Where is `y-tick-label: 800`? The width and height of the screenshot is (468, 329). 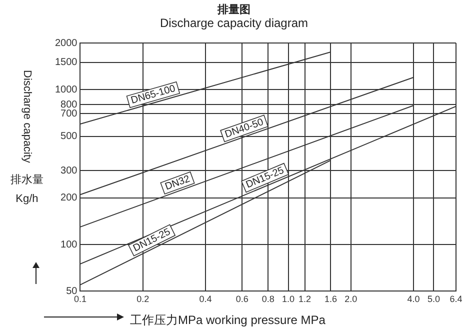 y-tick-label: 800 is located at coordinates (69, 104).